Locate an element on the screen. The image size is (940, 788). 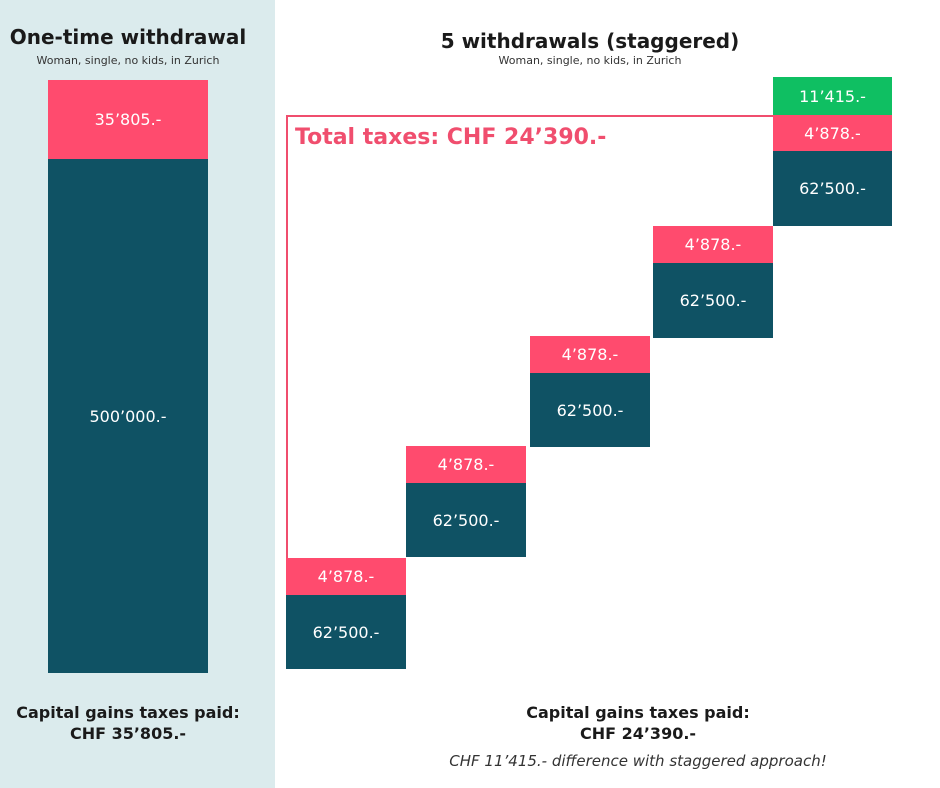
step-5-difference-label: 11’415.- is located at coordinates (832, 96).